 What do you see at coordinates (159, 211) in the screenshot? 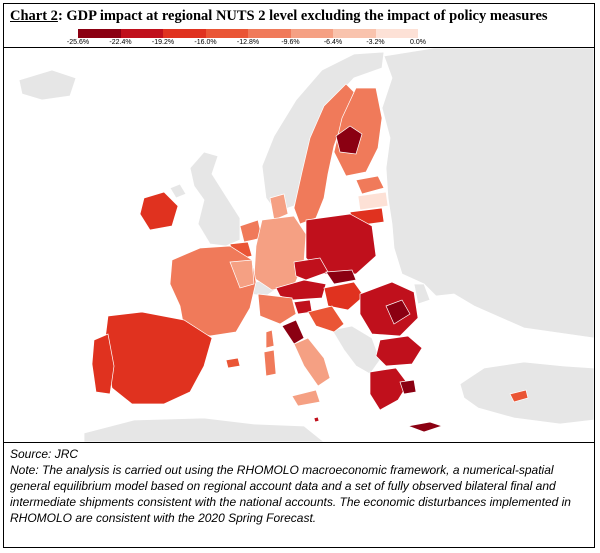
I see `region-ireland` at bounding box center [159, 211].